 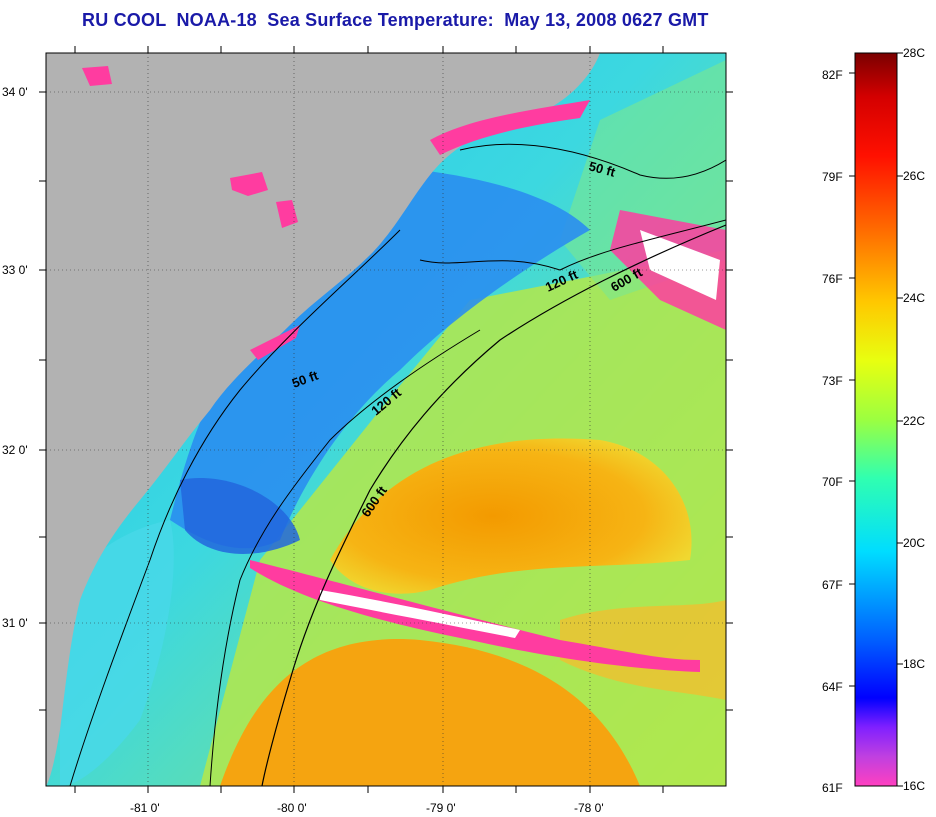 What do you see at coordinates (117, 653) in the screenshot?
I see `cool-inner-shelf` at bounding box center [117, 653].